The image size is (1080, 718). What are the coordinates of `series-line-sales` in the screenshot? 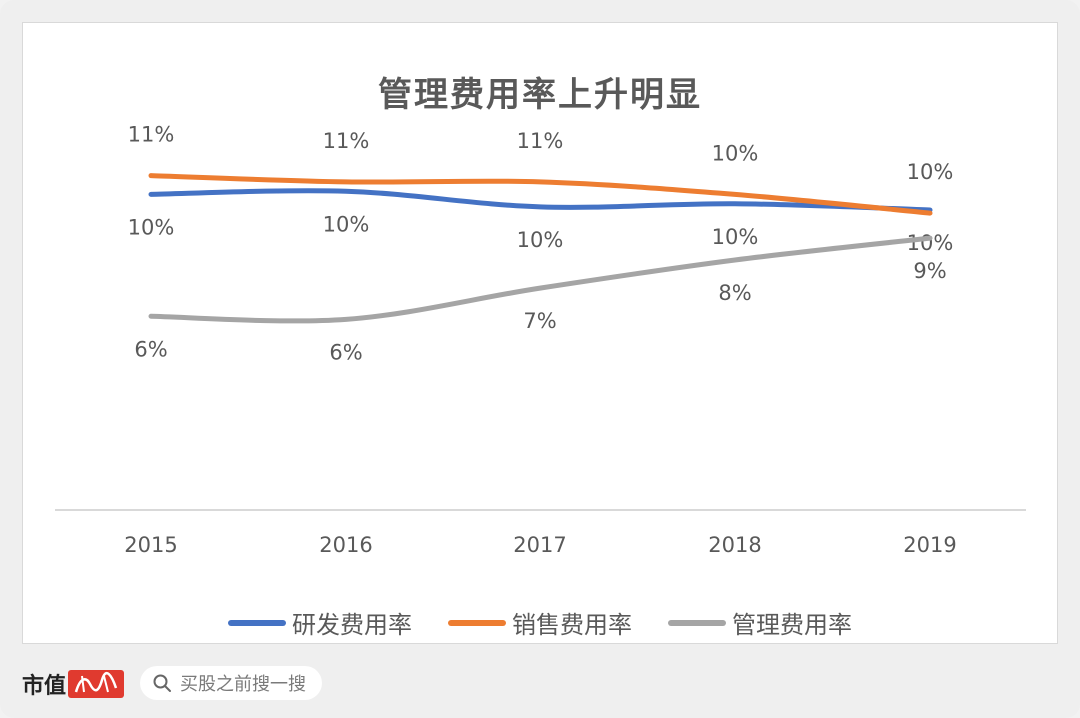 It's located at (540, 194).